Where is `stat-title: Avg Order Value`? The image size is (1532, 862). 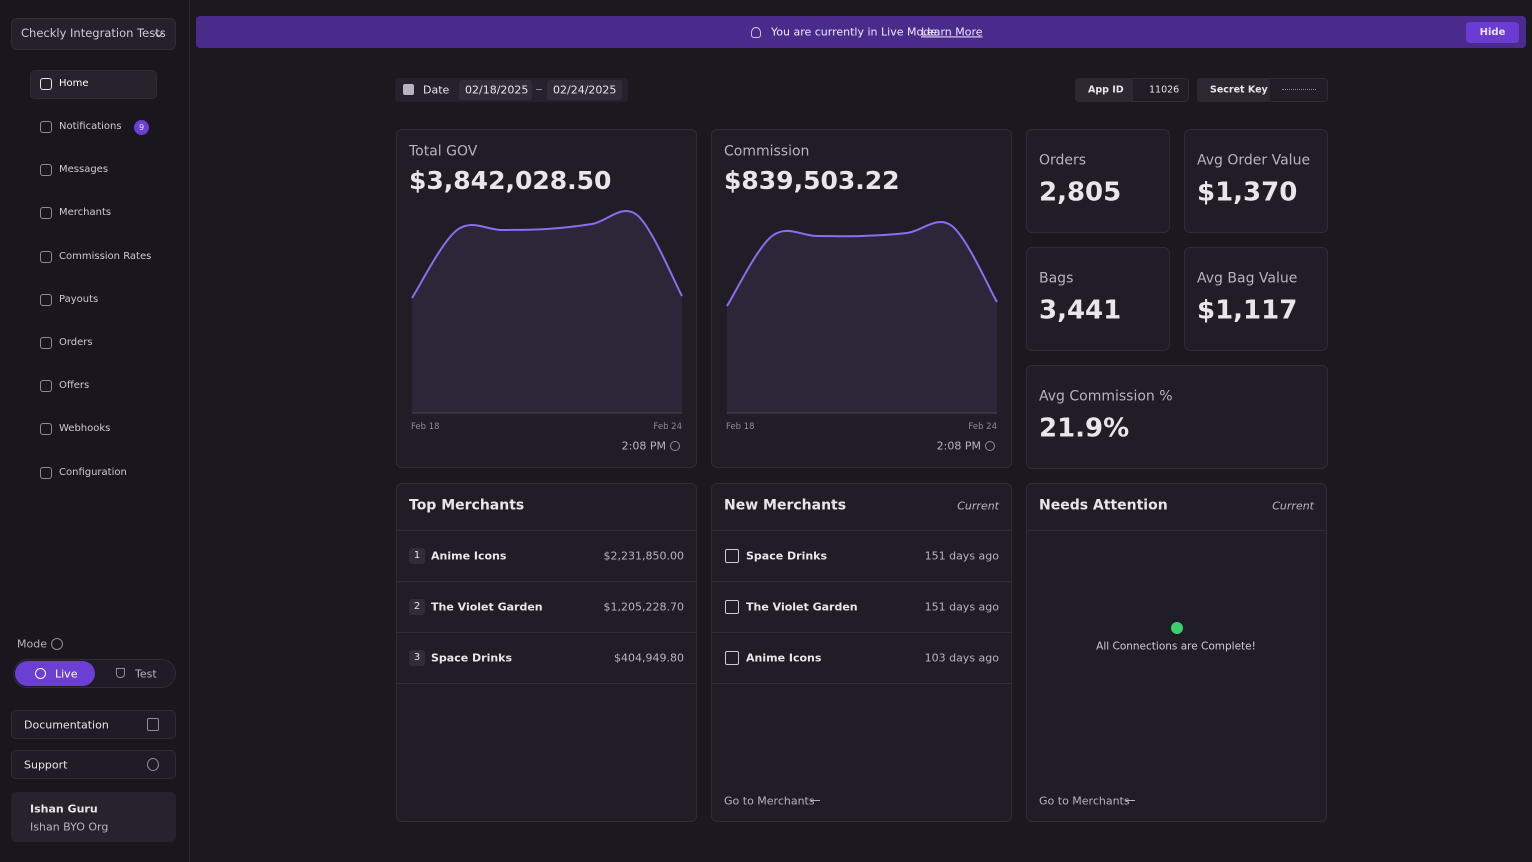 stat-title: Avg Order Value is located at coordinates (1254, 160).